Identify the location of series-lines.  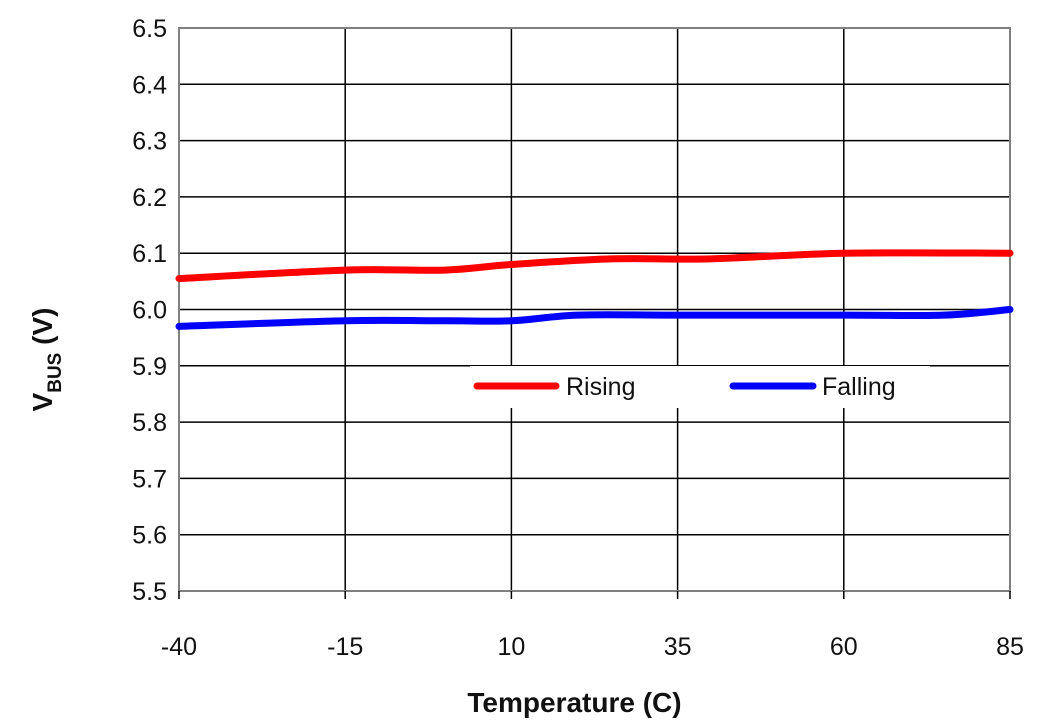
(594, 289).